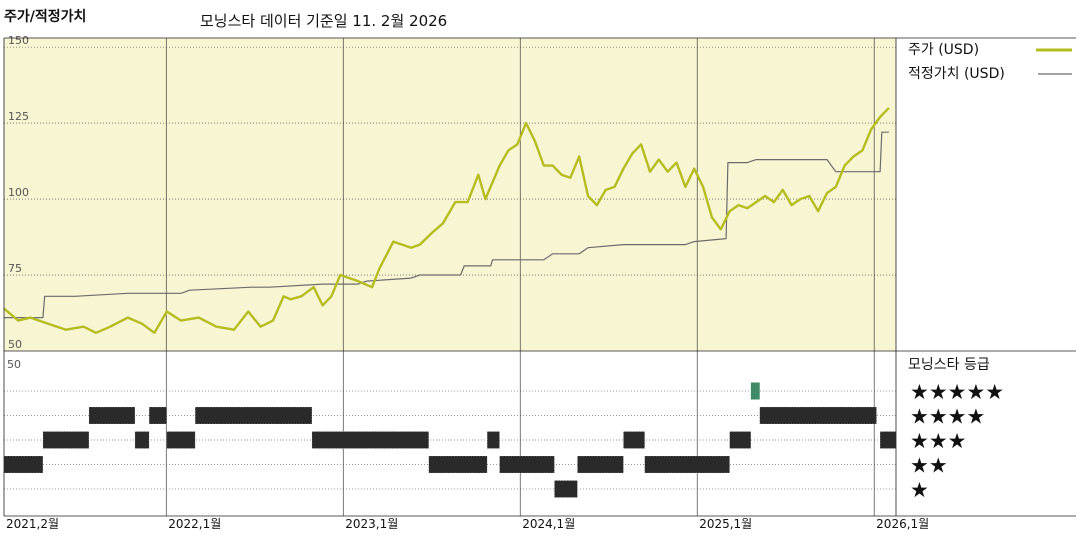 This screenshot has width=1080, height=540. What do you see at coordinates (957, 392) in the screenshot?
I see `rating-stars-label: ★★★★★` at bounding box center [957, 392].